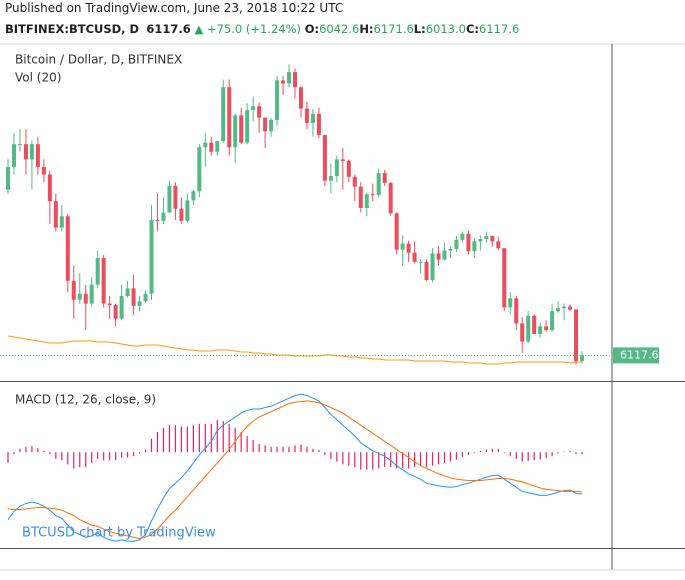 The height and width of the screenshot is (580, 685). Describe the element at coordinates (72, 29) in the screenshot. I see `symbol: BITFINEX:BTCUSD, D` at that location.